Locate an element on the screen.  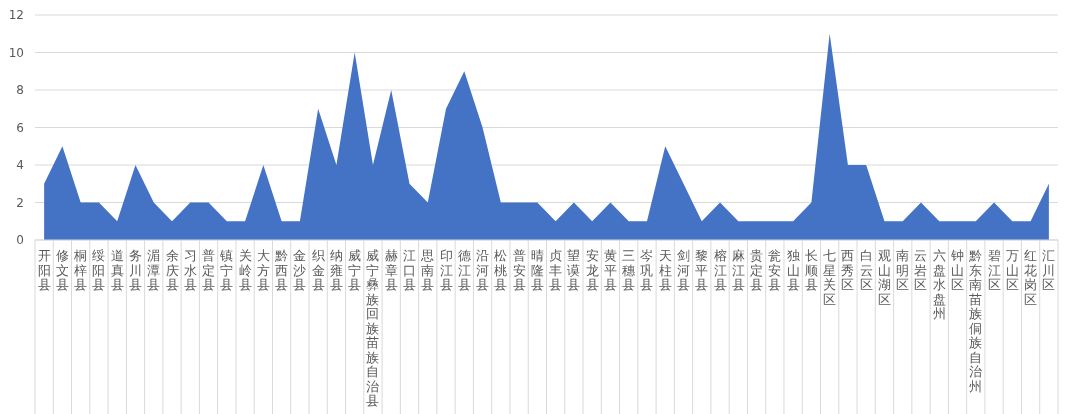
x-tick-label: 剑河县 is located at coordinates (684, 270).